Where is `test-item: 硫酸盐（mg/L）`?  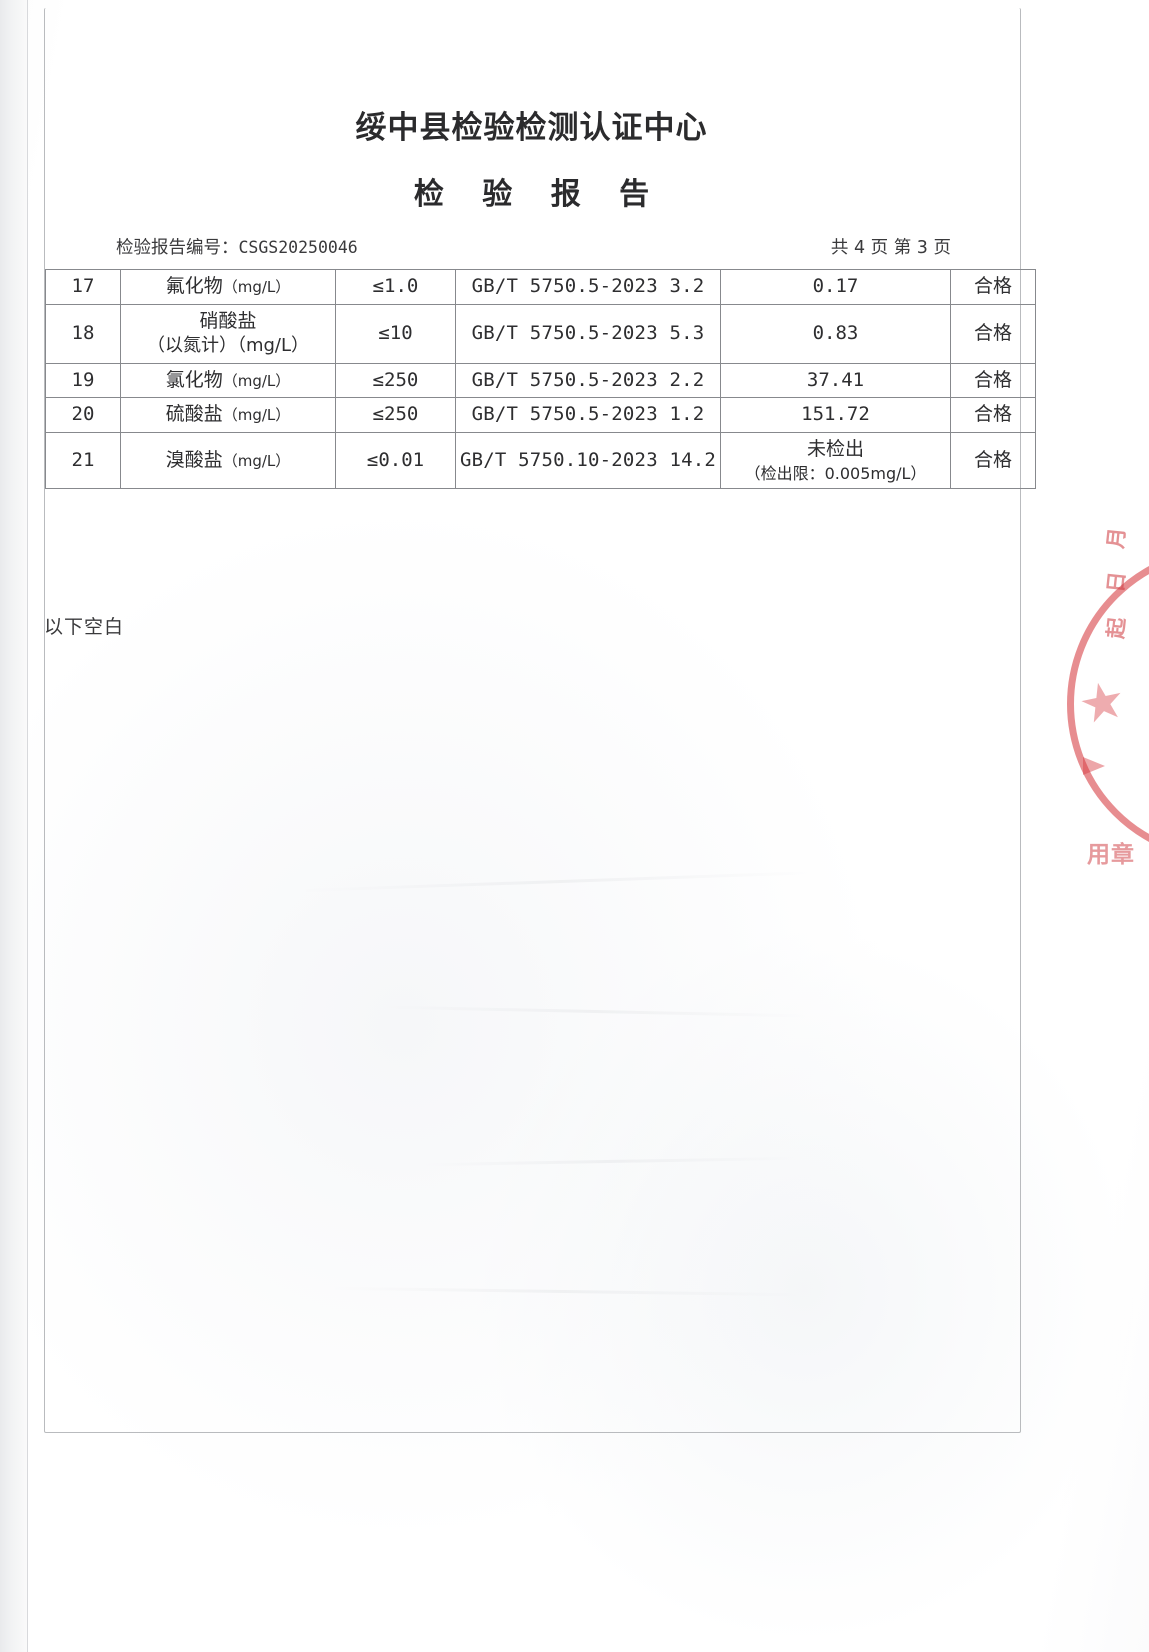
test-item: 硫酸盐（mg/L） is located at coordinates (228, 415).